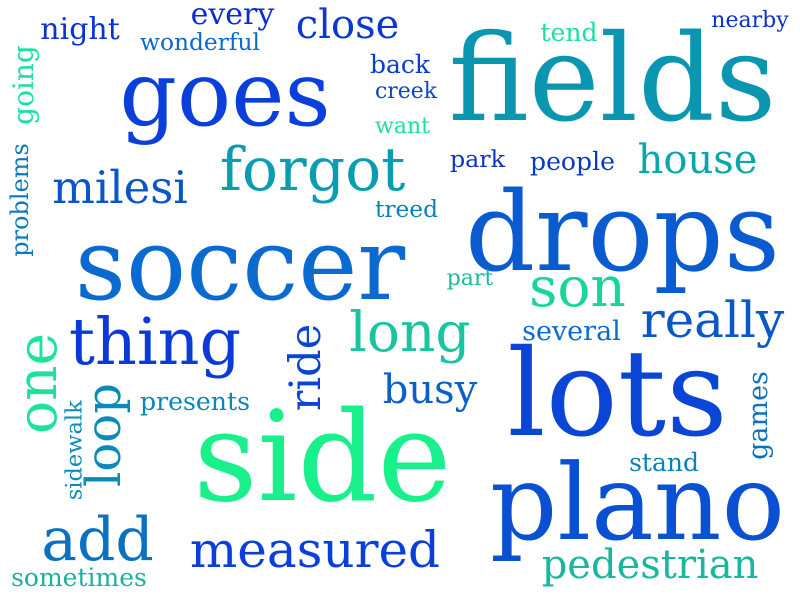 Image resolution: width=800 pixels, height=600 pixels. What do you see at coordinates (120, 187) in the screenshot?
I see `word-milesi: milesi` at bounding box center [120, 187].